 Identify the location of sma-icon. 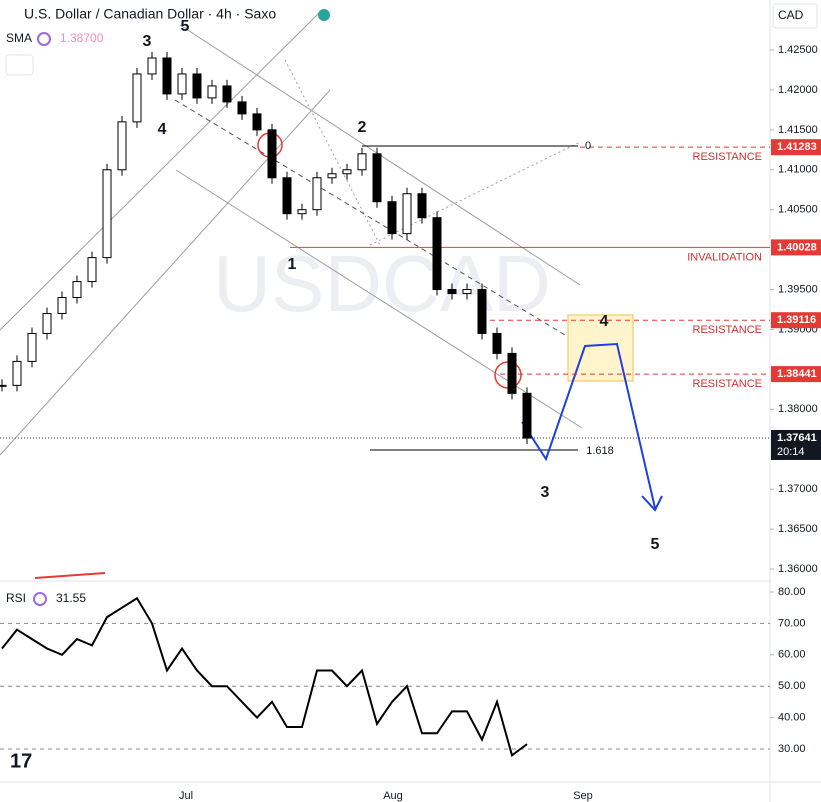
(44, 39).